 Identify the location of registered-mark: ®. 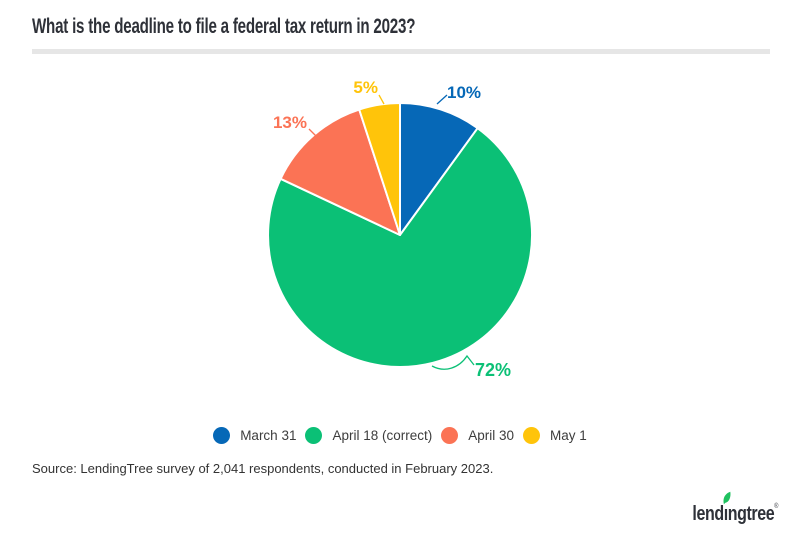
(776, 506).